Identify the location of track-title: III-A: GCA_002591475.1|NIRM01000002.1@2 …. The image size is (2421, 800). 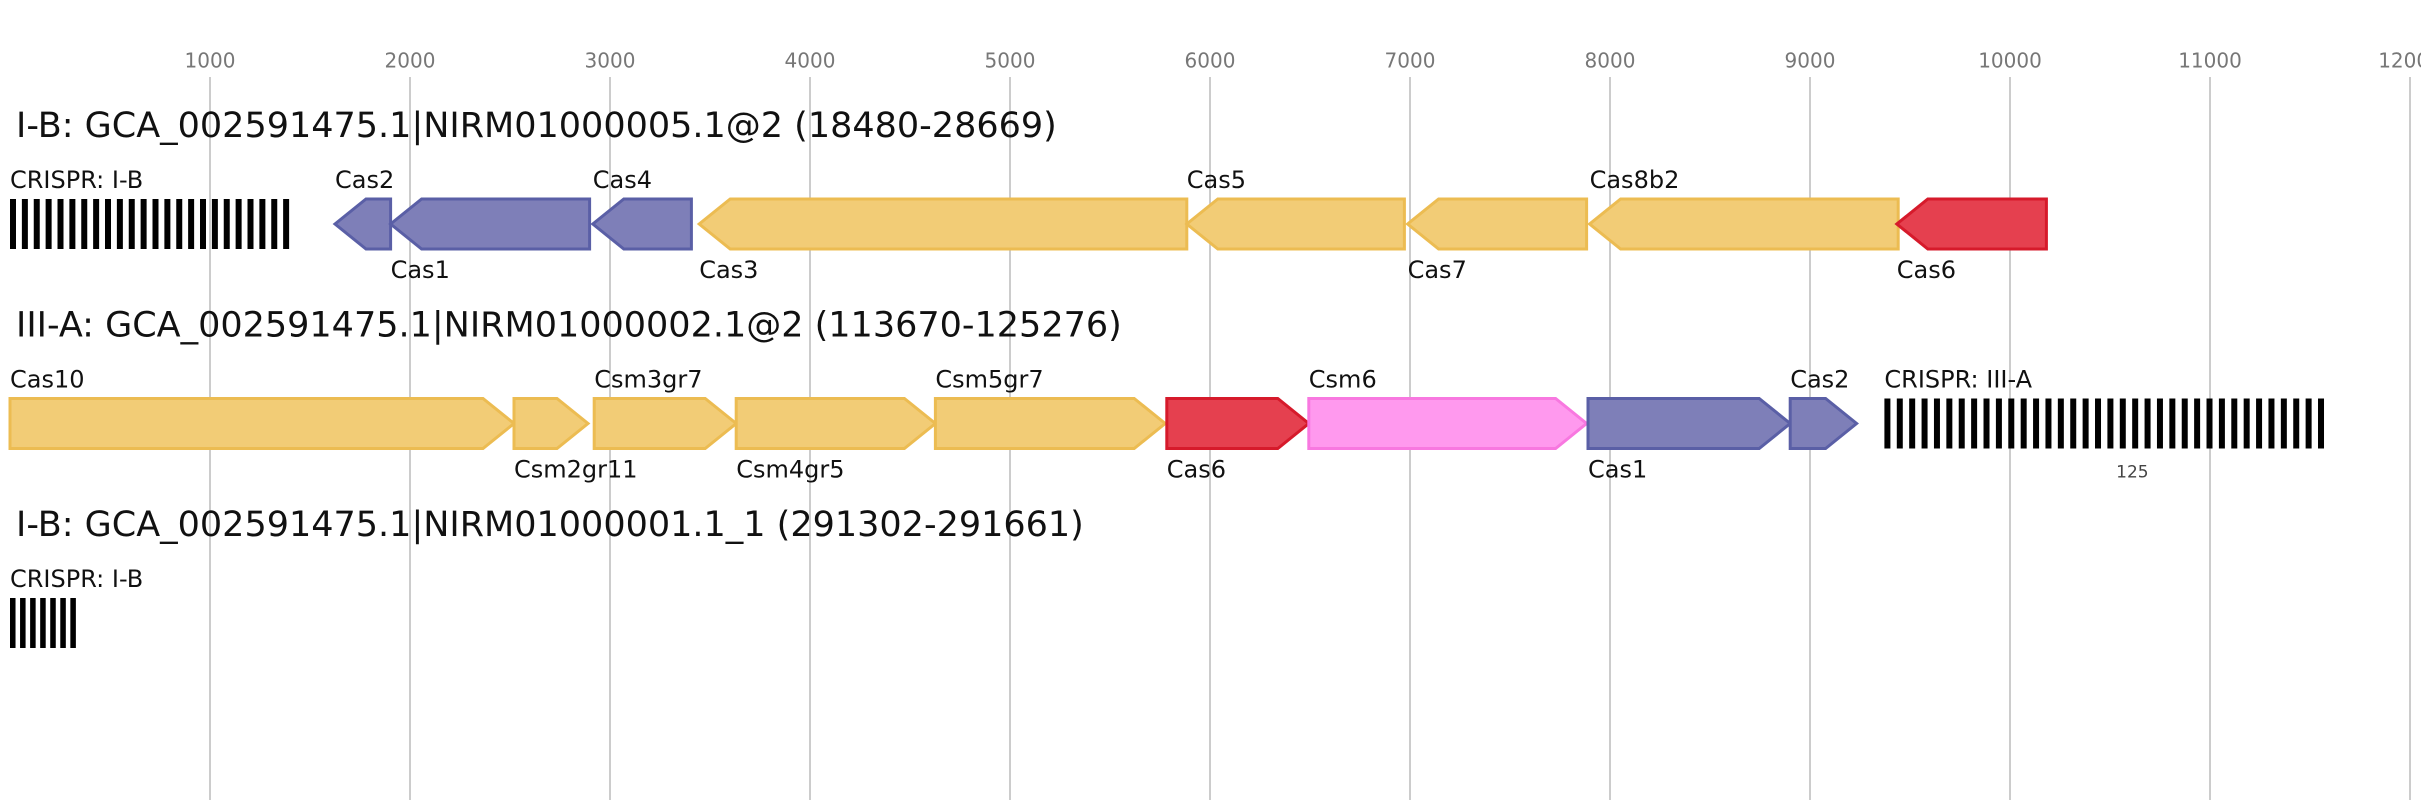
(569, 326).